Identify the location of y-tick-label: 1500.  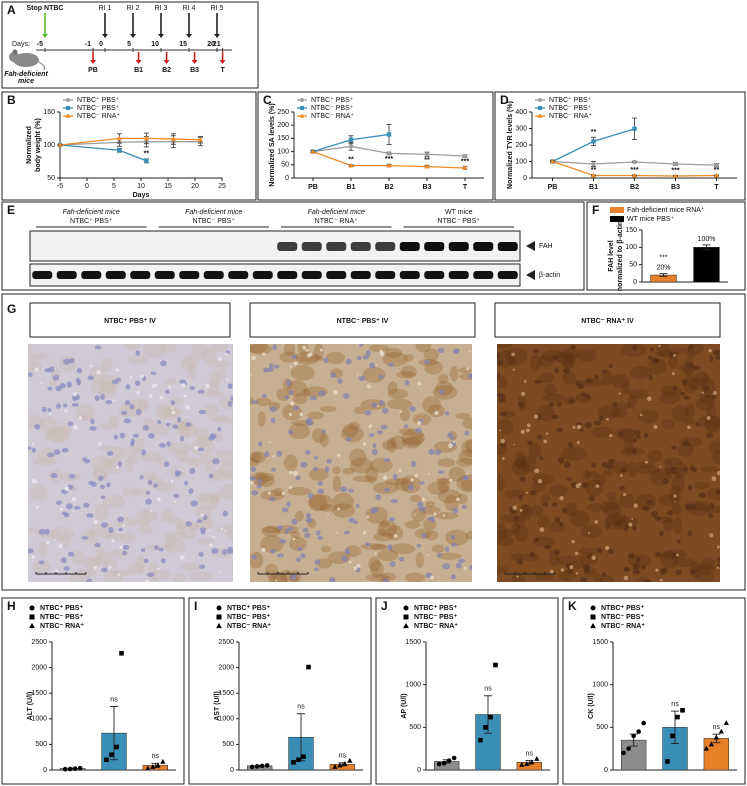
(600, 642).